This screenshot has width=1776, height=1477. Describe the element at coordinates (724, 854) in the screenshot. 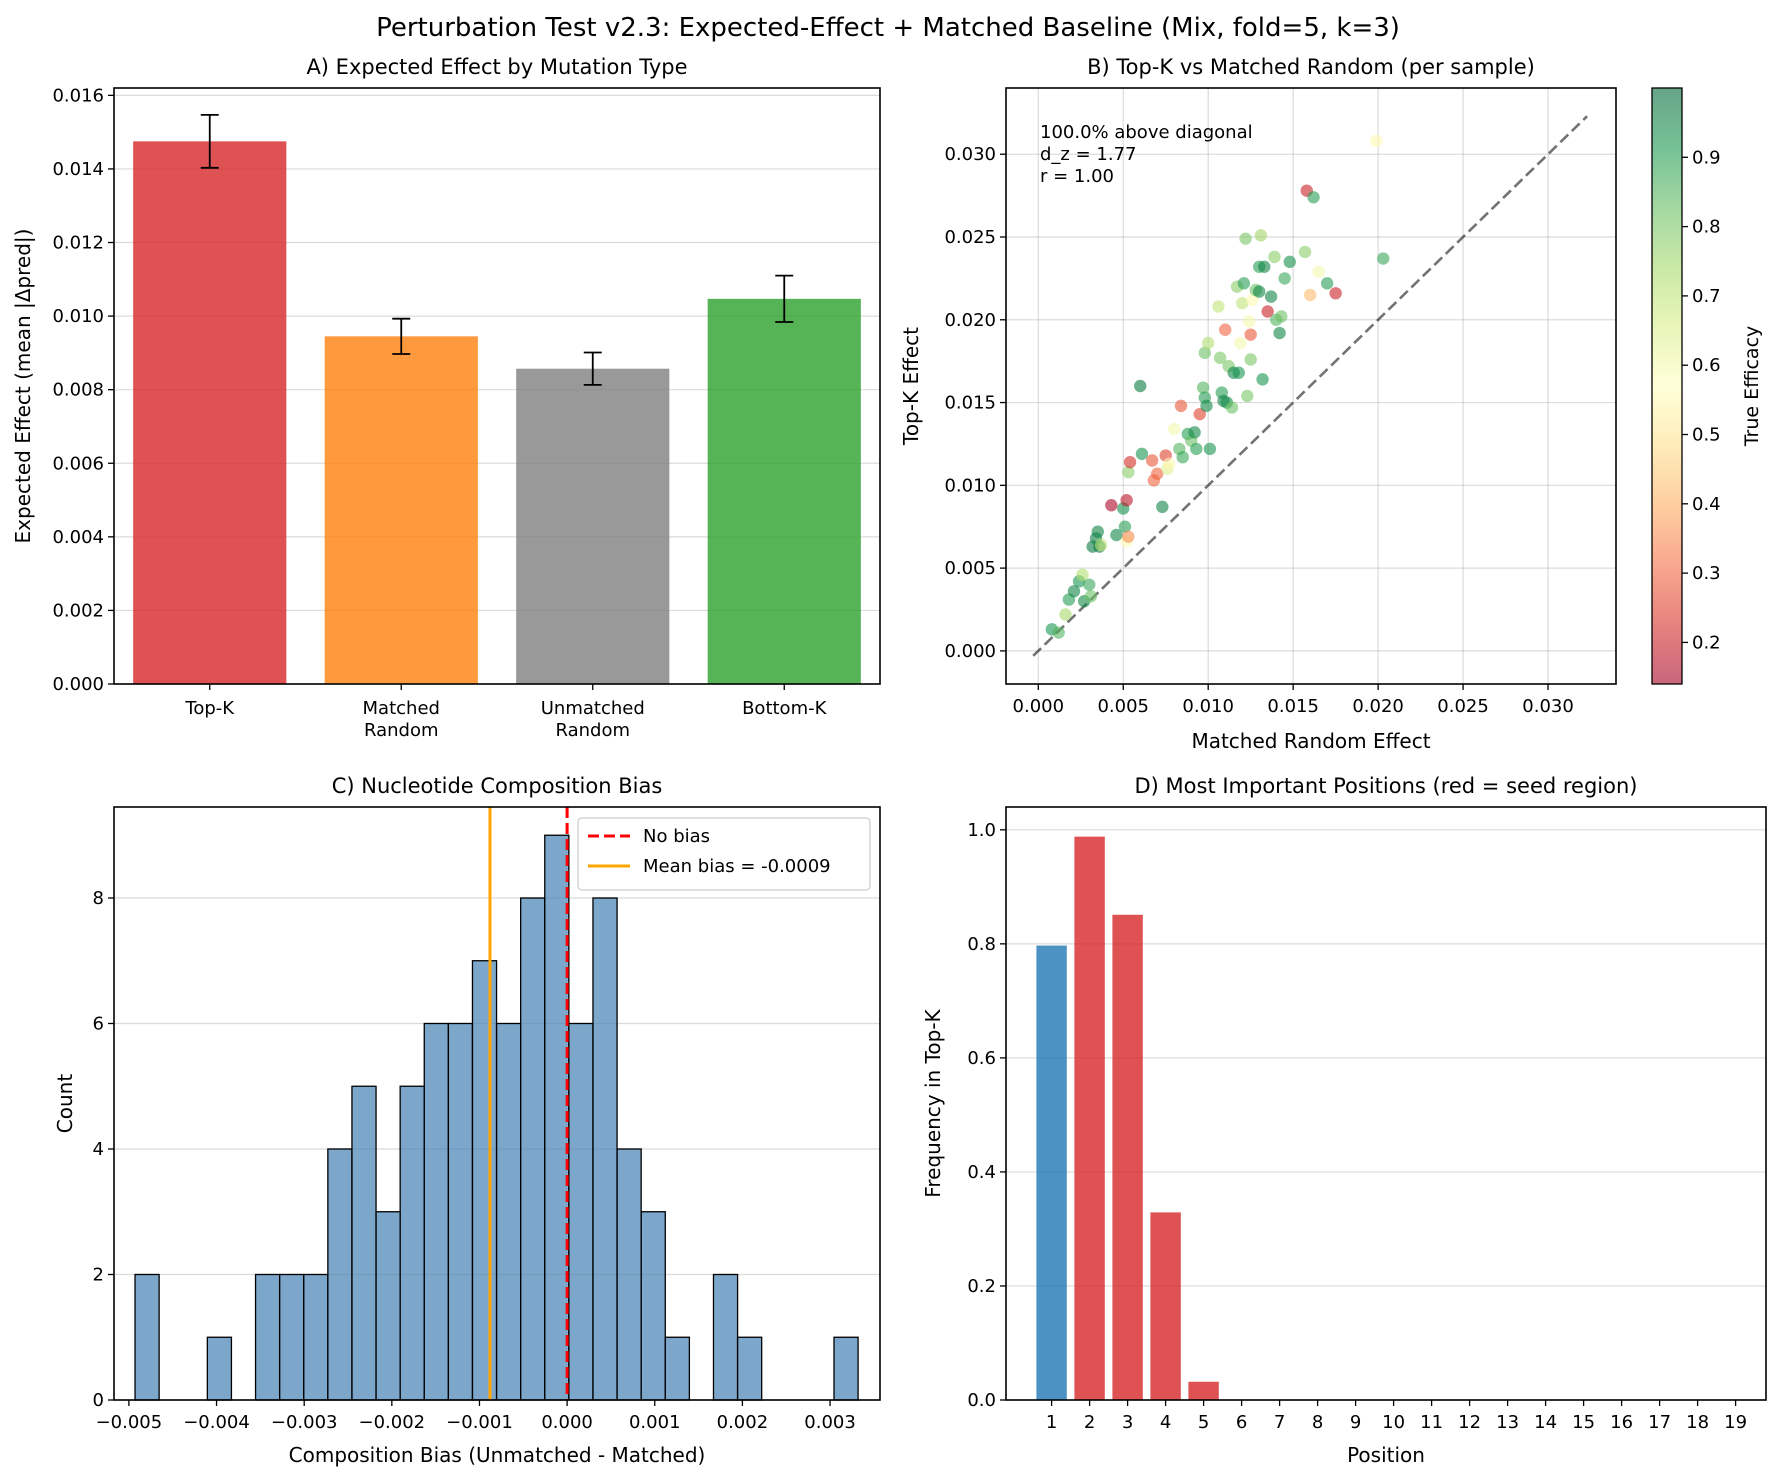

I see `panel-c-legend: No bias Mean bias = -0.0009` at that location.